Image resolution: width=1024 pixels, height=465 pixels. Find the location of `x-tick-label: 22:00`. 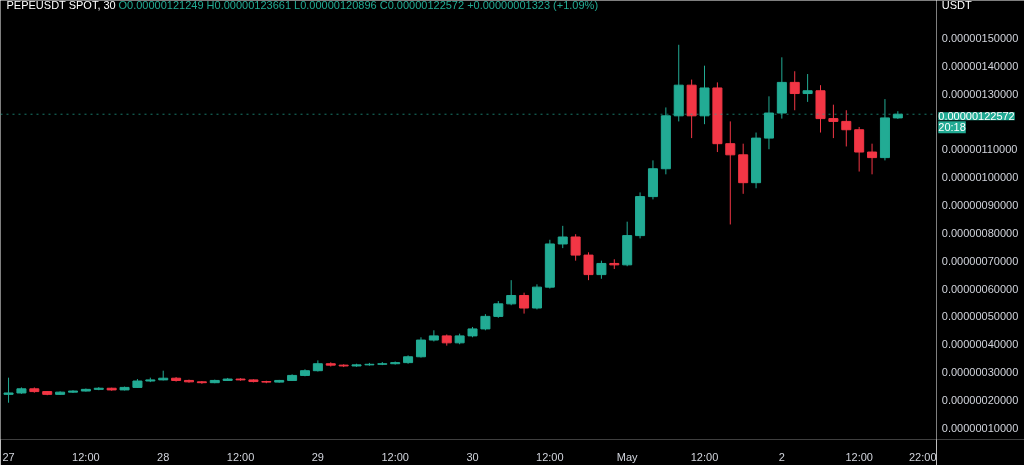

x-tick-label: 22:00 is located at coordinates (922, 456).